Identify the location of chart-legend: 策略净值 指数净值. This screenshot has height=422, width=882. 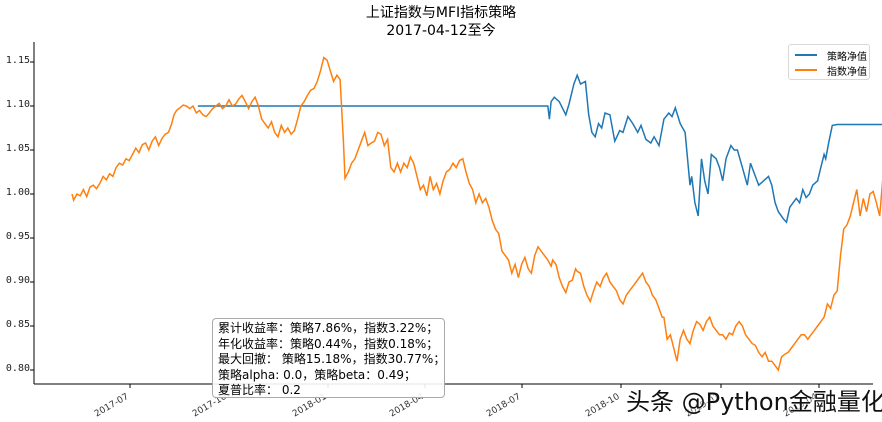
(829, 62).